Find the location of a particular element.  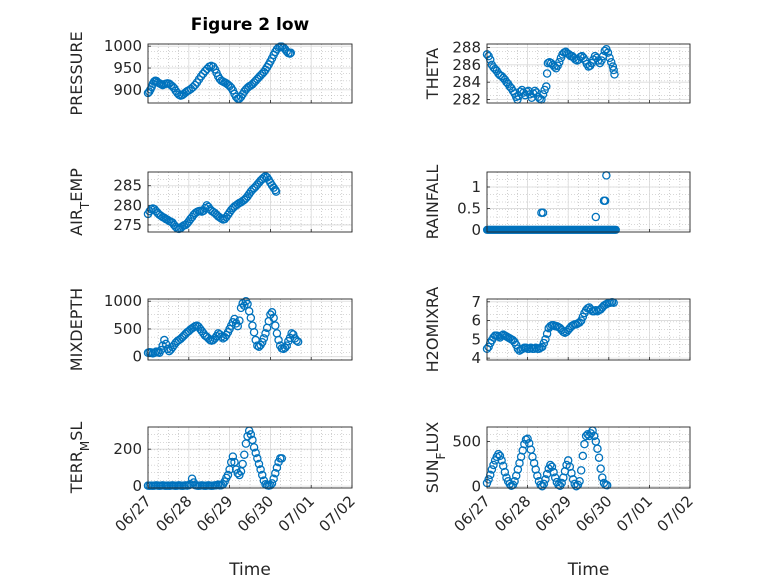

y-tick-label: 950 is located at coordinates (127, 68).